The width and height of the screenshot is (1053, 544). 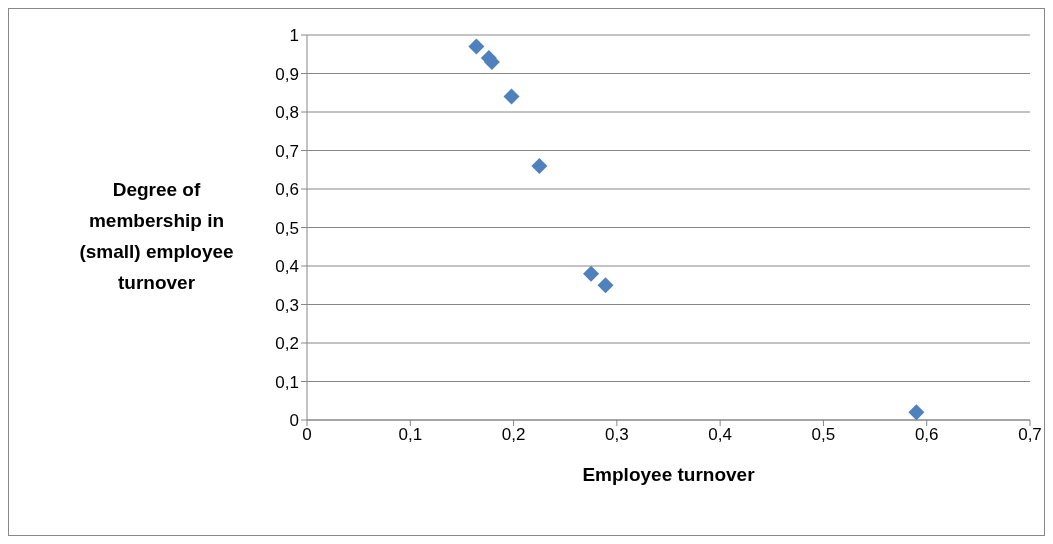 What do you see at coordinates (294, 36) in the screenshot?
I see `y-tick-label: 1` at bounding box center [294, 36].